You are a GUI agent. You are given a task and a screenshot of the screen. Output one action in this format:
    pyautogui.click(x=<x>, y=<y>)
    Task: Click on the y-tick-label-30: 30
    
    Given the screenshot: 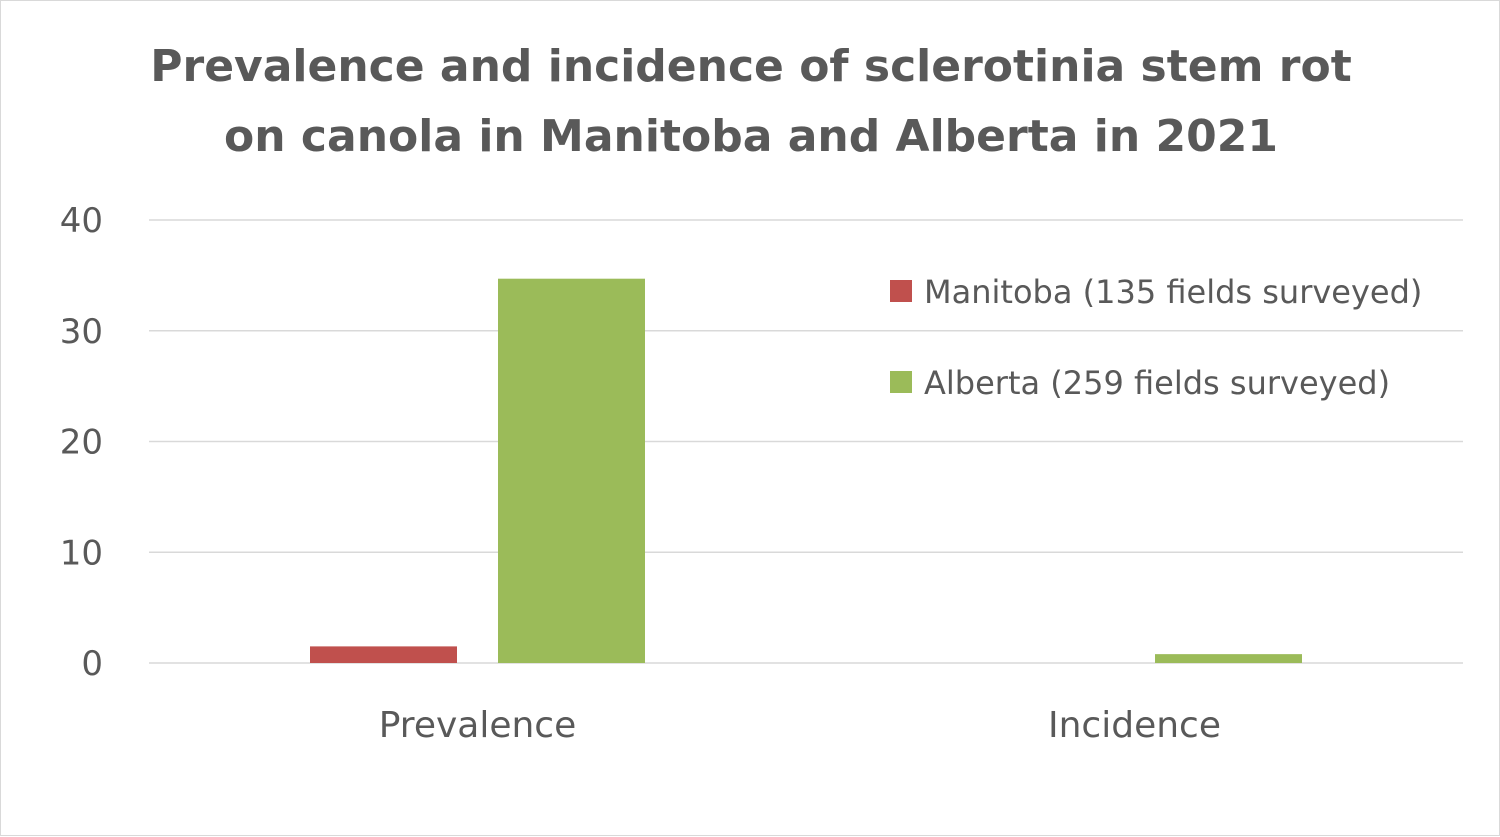 What is the action you would take?
    pyautogui.click(x=81, y=332)
    